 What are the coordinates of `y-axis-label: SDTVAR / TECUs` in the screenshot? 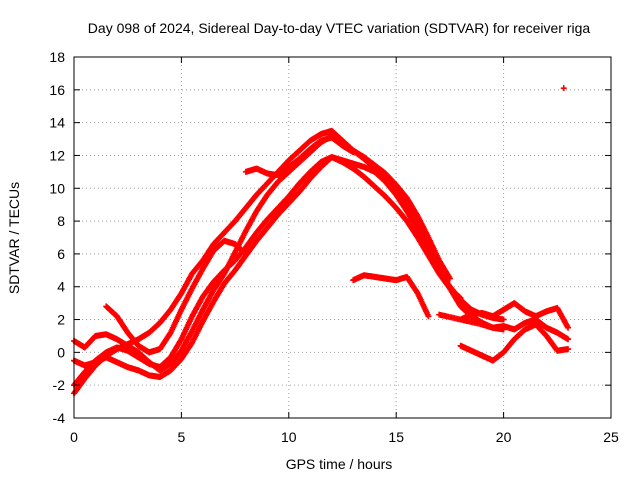 It's located at (14, 238).